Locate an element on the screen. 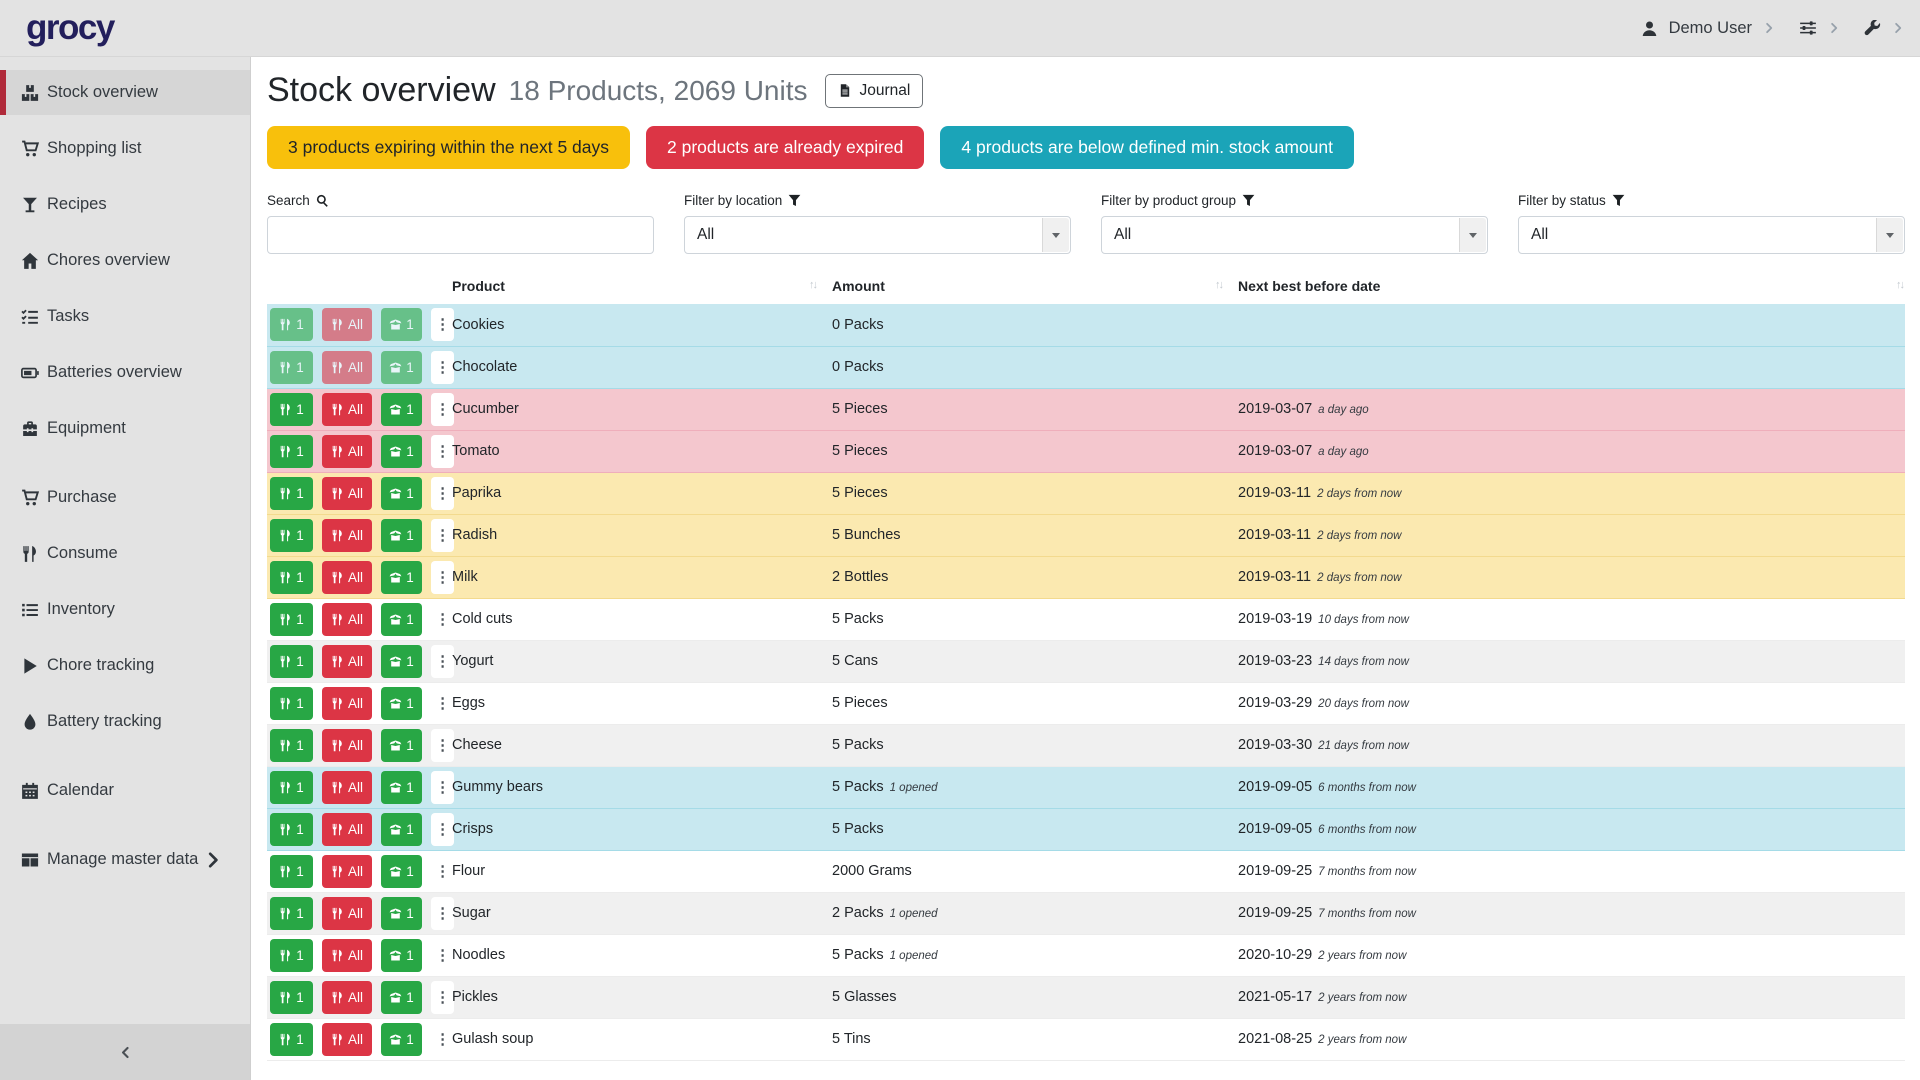 This screenshot has height=1080, width=1920. user-menu: Demo User is located at coordinates (1708, 28).